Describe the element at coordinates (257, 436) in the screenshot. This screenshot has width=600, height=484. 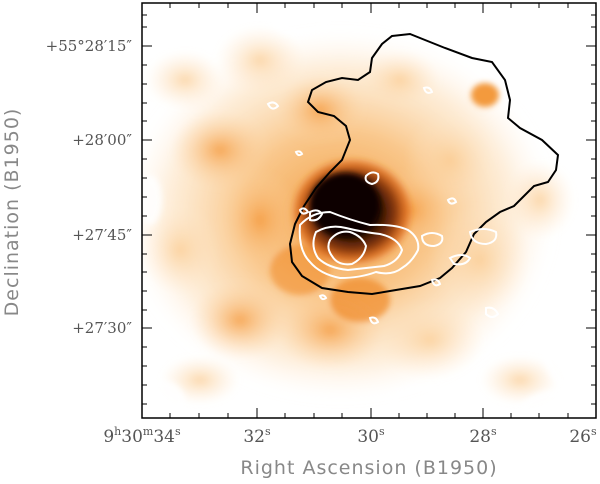
I see `x-tick-label: 32s` at that location.